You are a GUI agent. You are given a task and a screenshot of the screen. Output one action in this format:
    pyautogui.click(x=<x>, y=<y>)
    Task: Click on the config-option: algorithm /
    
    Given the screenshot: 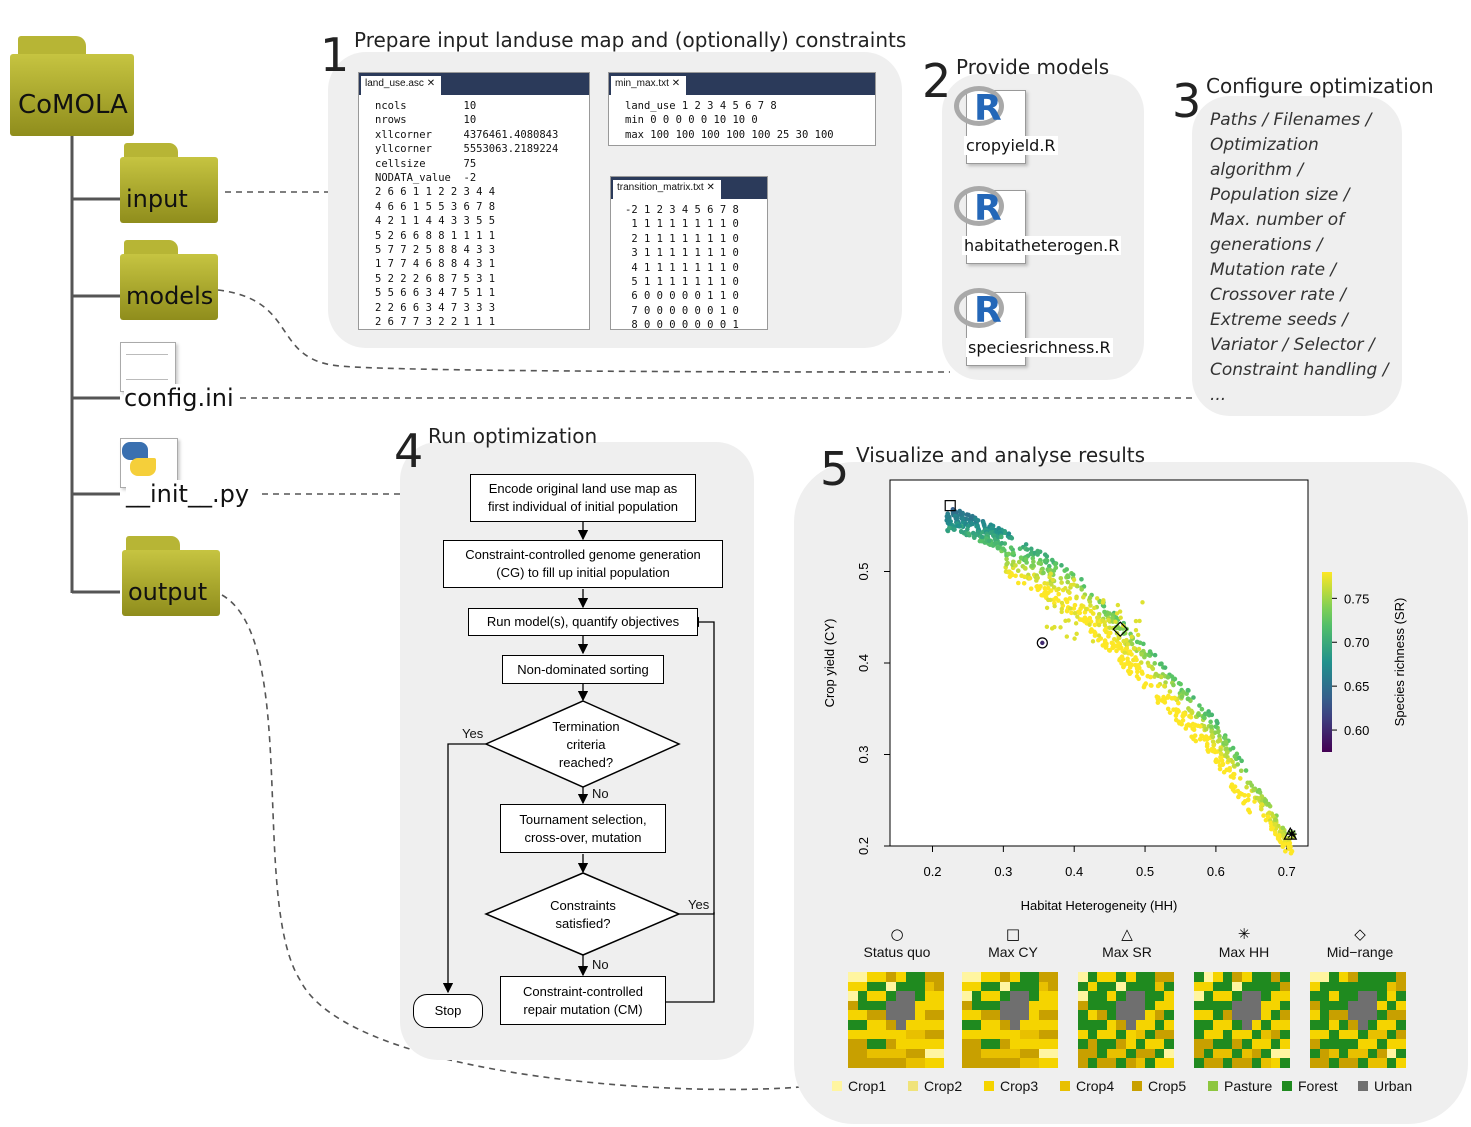 What is the action you would take?
    pyautogui.click(x=1257, y=170)
    